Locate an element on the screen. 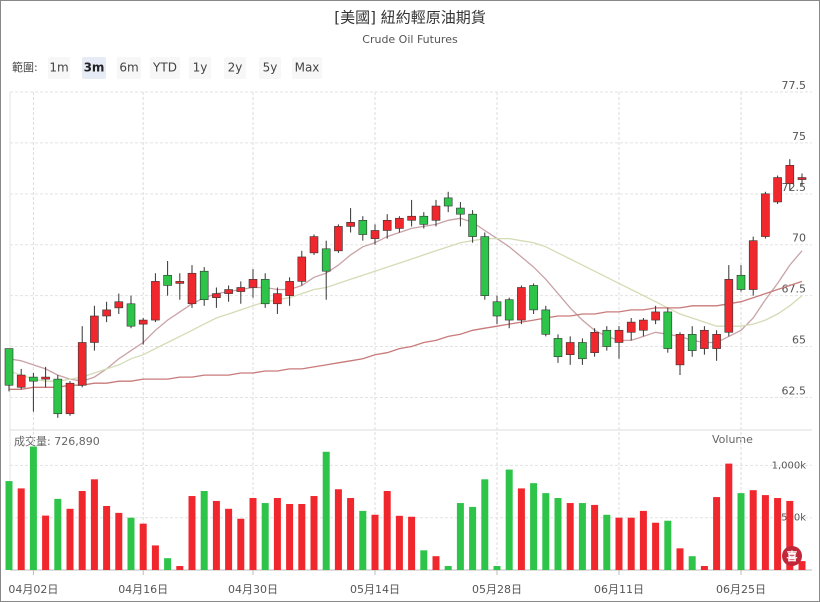 The height and width of the screenshot is (602, 820). y-tick-label: 70 is located at coordinates (799, 238).